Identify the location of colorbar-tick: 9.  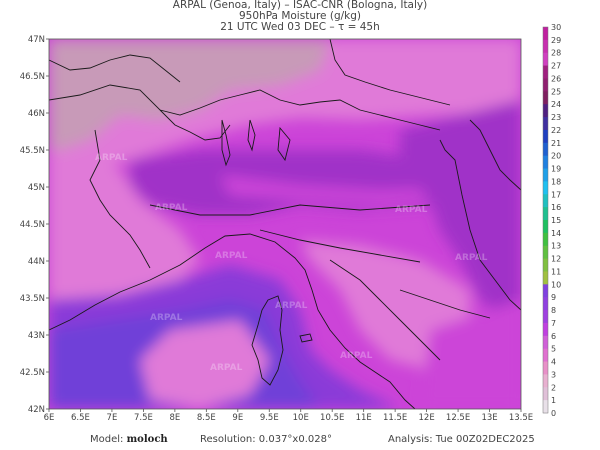
(553, 297).